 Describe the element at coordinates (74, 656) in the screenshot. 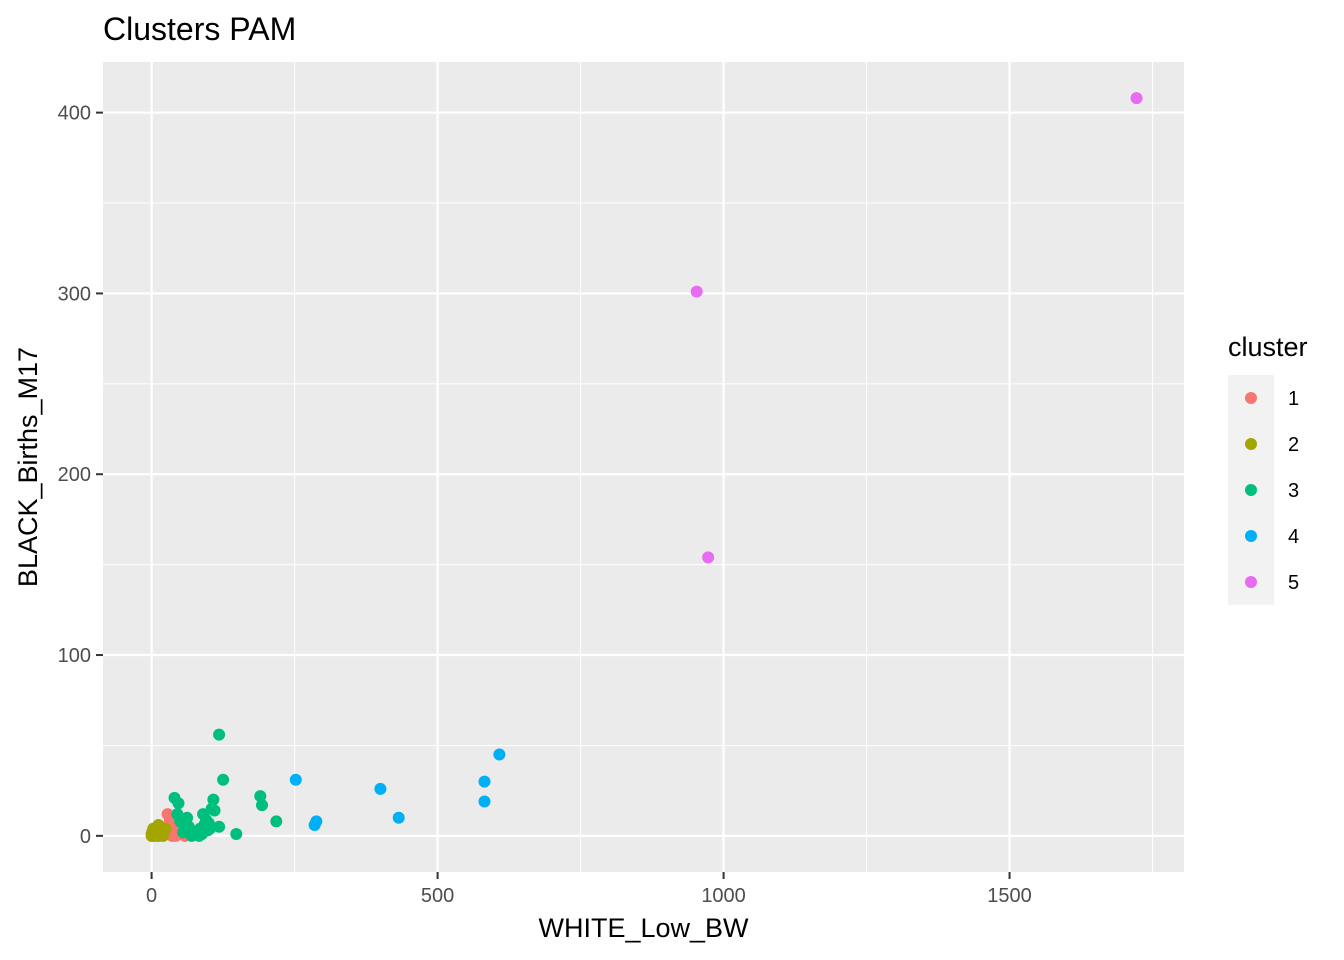

I see `y-tick-label: 100` at that location.